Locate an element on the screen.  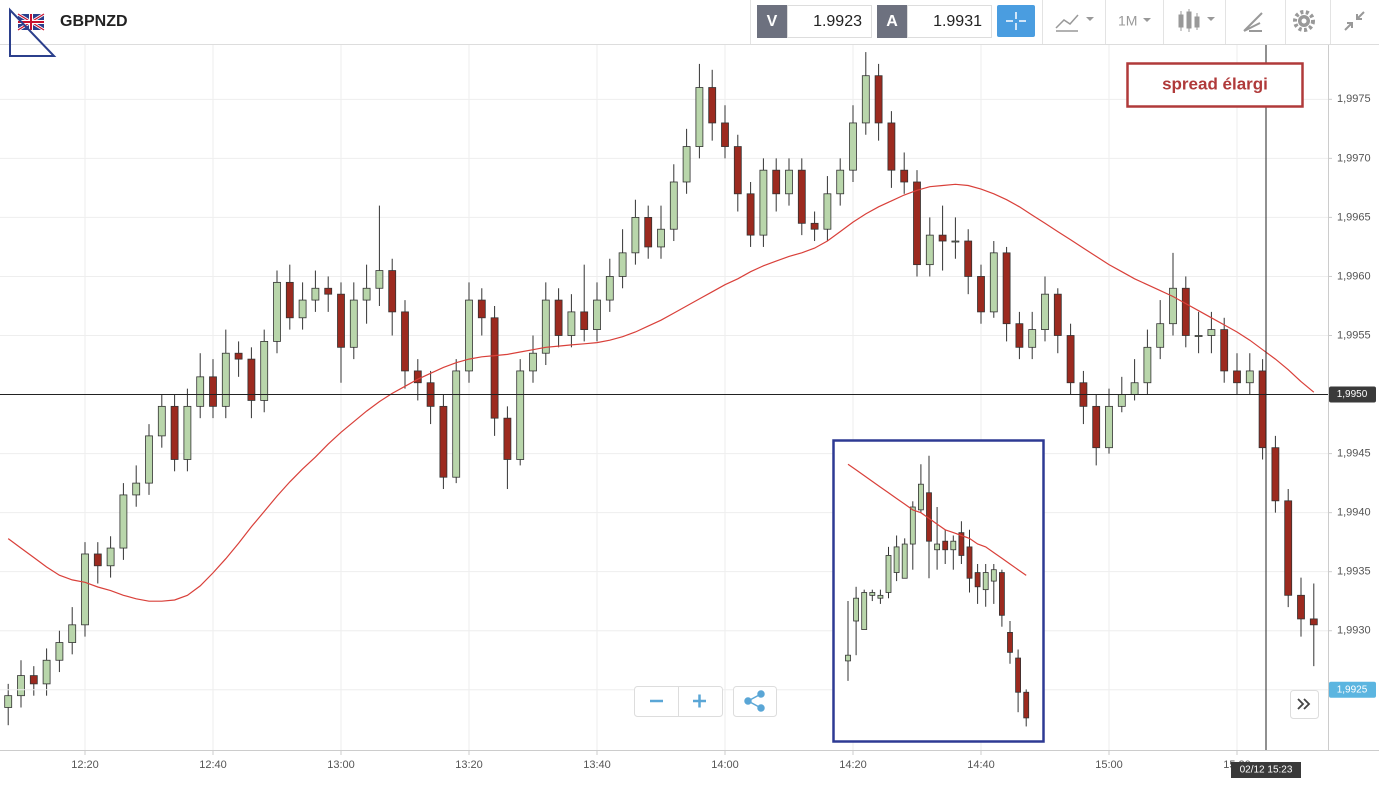
x-tick-label: 13:00 is located at coordinates (341, 765).